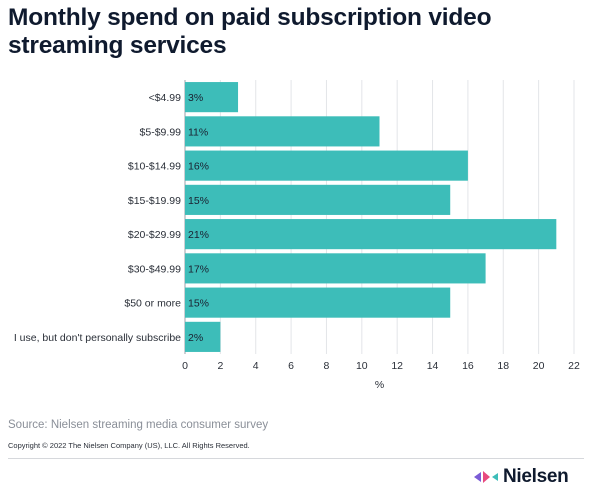  Describe the element at coordinates (154, 235) in the screenshot. I see `category-label-4: $20-$29.99` at that location.